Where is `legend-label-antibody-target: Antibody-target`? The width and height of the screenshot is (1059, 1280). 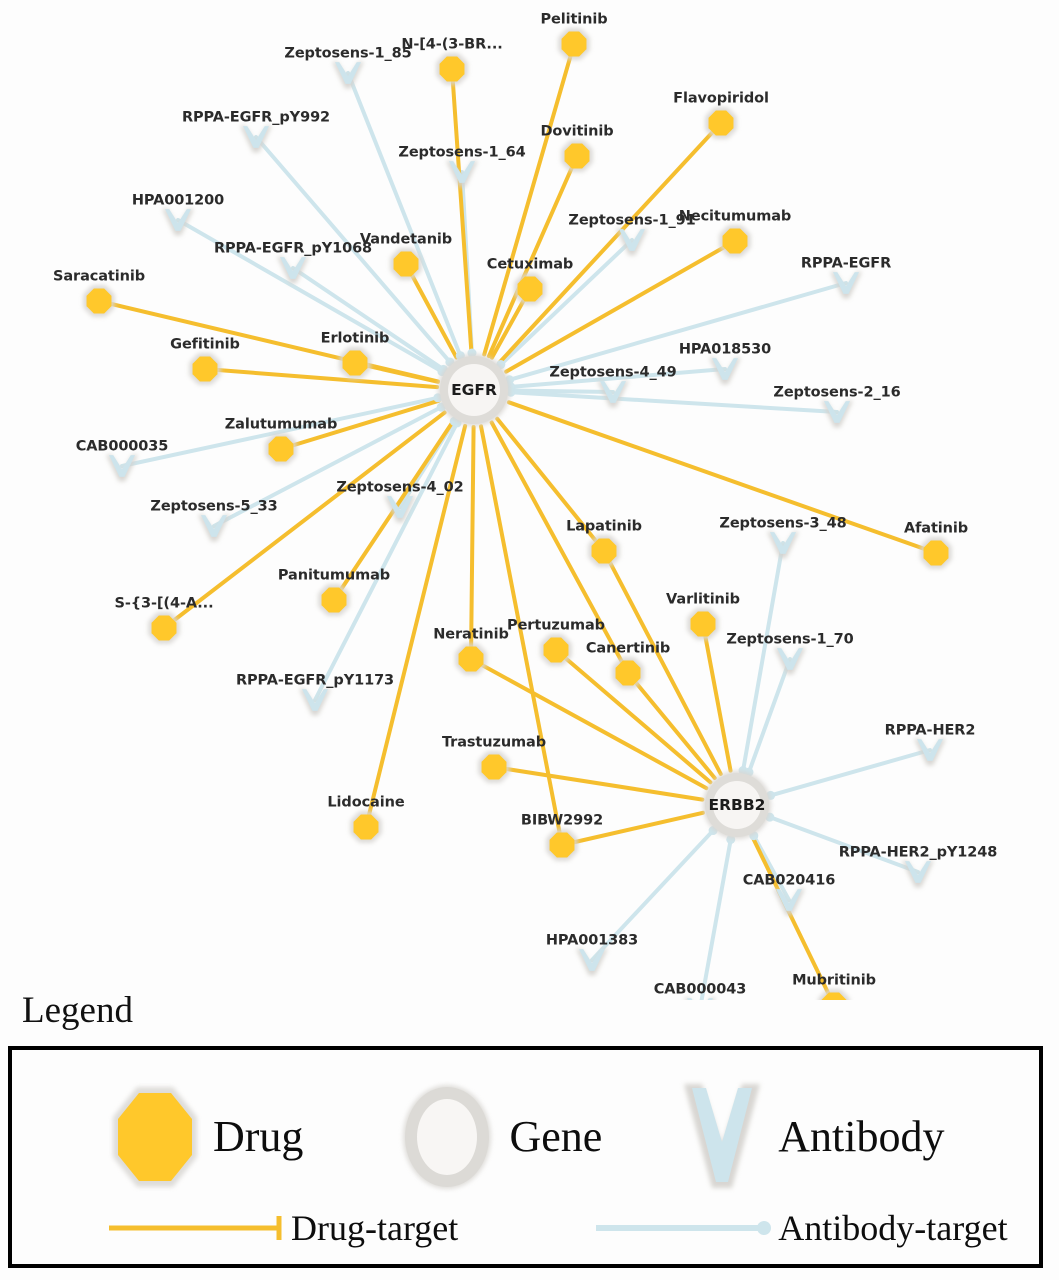
legend-label-antibody-target: Antibody-target is located at coordinates (893, 1228).